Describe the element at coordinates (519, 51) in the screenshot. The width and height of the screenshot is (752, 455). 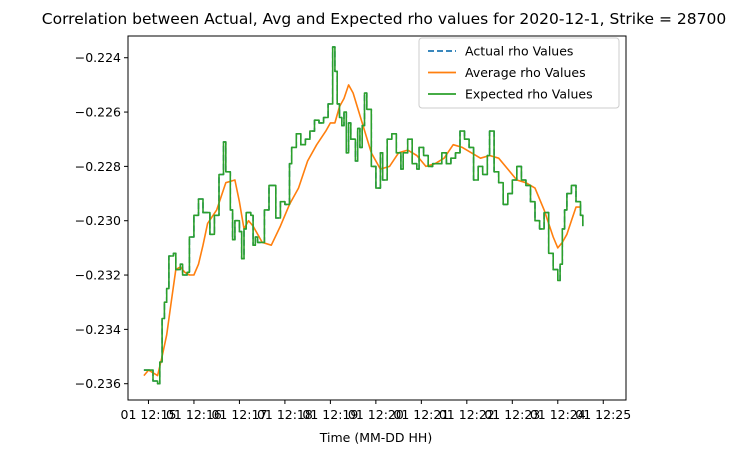
I see `legend-label: Actual rho Values` at that location.